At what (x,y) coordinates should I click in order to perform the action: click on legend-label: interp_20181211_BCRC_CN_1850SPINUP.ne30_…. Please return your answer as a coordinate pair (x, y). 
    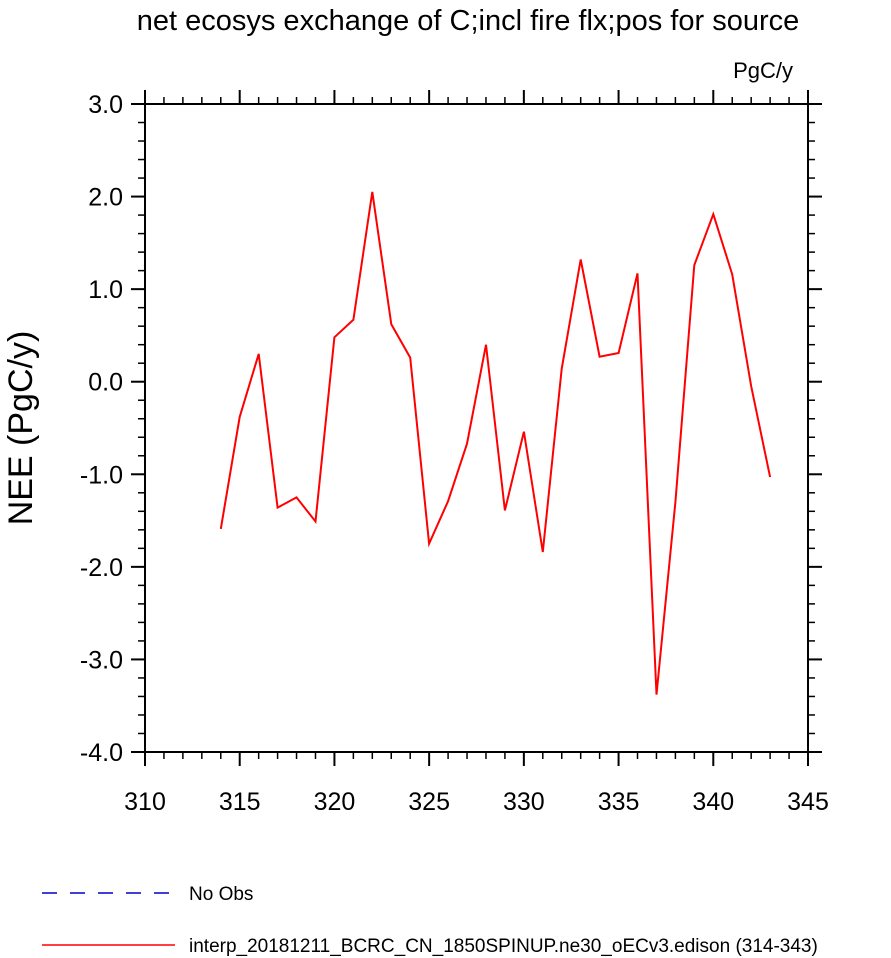
    Looking at the image, I should click on (503, 946).